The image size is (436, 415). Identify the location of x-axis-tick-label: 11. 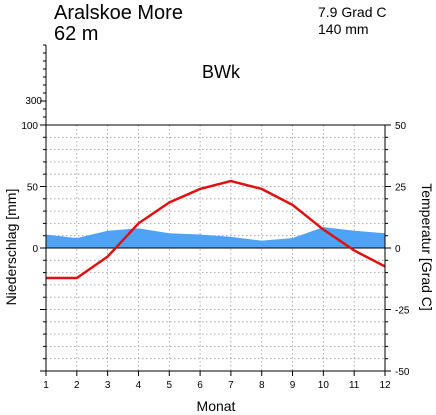
(354, 385).